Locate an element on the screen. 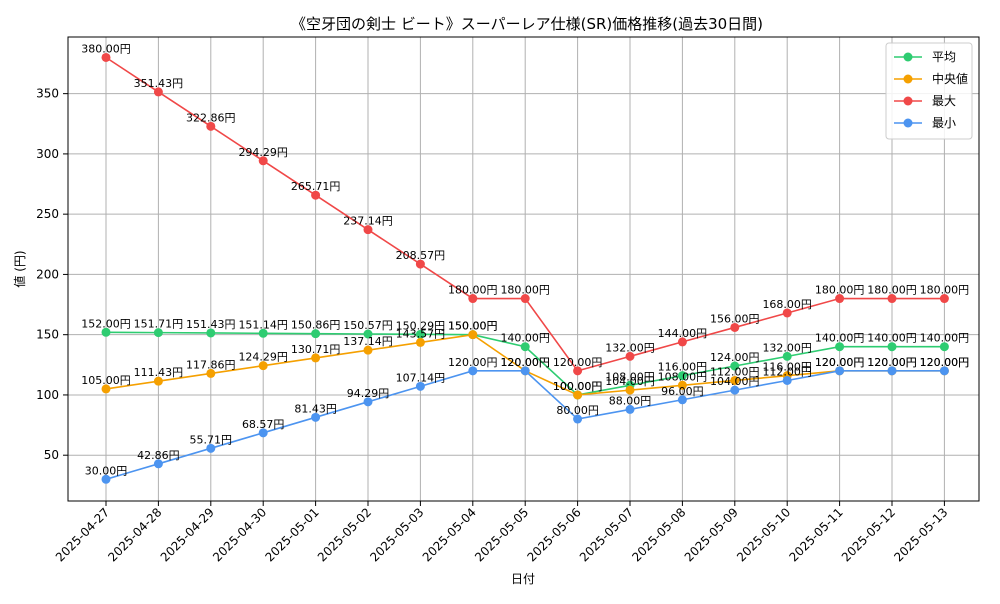 This screenshot has width=1000, height=604. x-tick-label: 2025-04-27 is located at coordinates (82, 534).